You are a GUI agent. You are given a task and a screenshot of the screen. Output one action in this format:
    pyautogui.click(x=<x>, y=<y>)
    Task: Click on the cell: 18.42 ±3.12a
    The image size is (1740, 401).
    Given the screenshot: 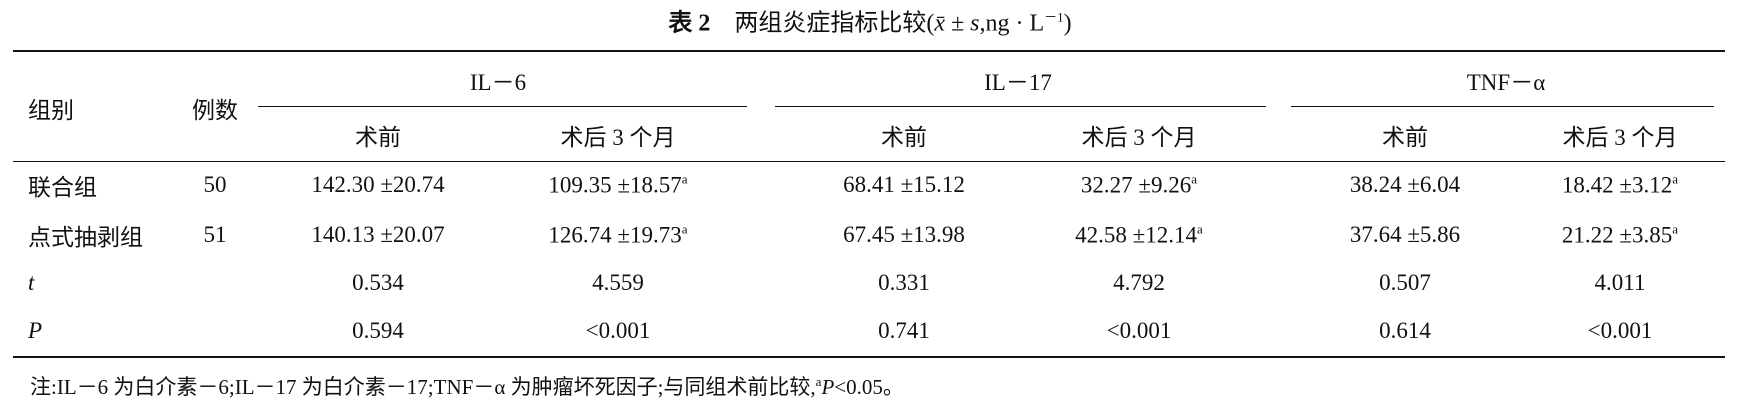 What is the action you would take?
    pyautogui.click(x=1620, y=185)
    